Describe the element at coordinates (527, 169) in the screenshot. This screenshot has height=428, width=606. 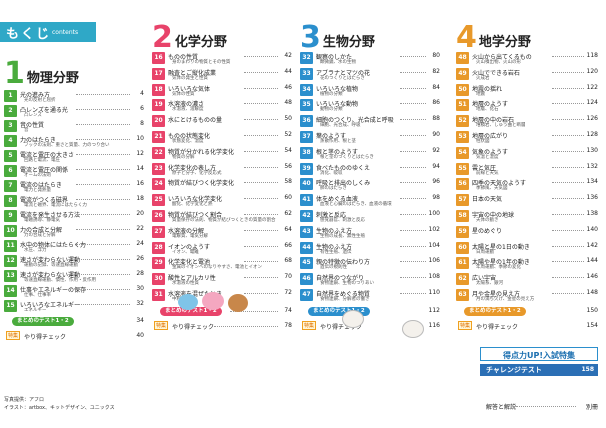
I see `toc-entry: 55 雲と気圧 前線と天気 132` at that location.